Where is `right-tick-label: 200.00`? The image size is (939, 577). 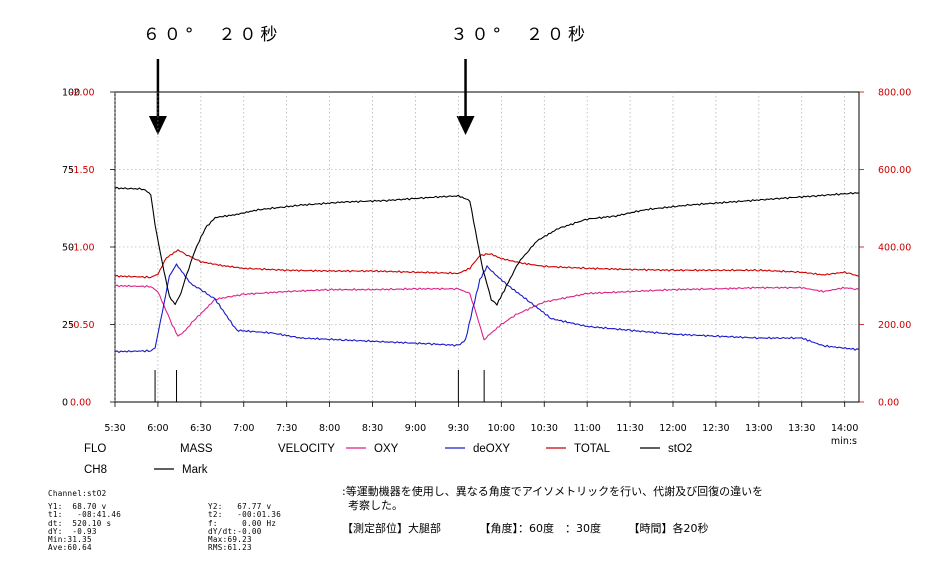 right-tick-label: 200.00 is located at coordinates (894, 325).